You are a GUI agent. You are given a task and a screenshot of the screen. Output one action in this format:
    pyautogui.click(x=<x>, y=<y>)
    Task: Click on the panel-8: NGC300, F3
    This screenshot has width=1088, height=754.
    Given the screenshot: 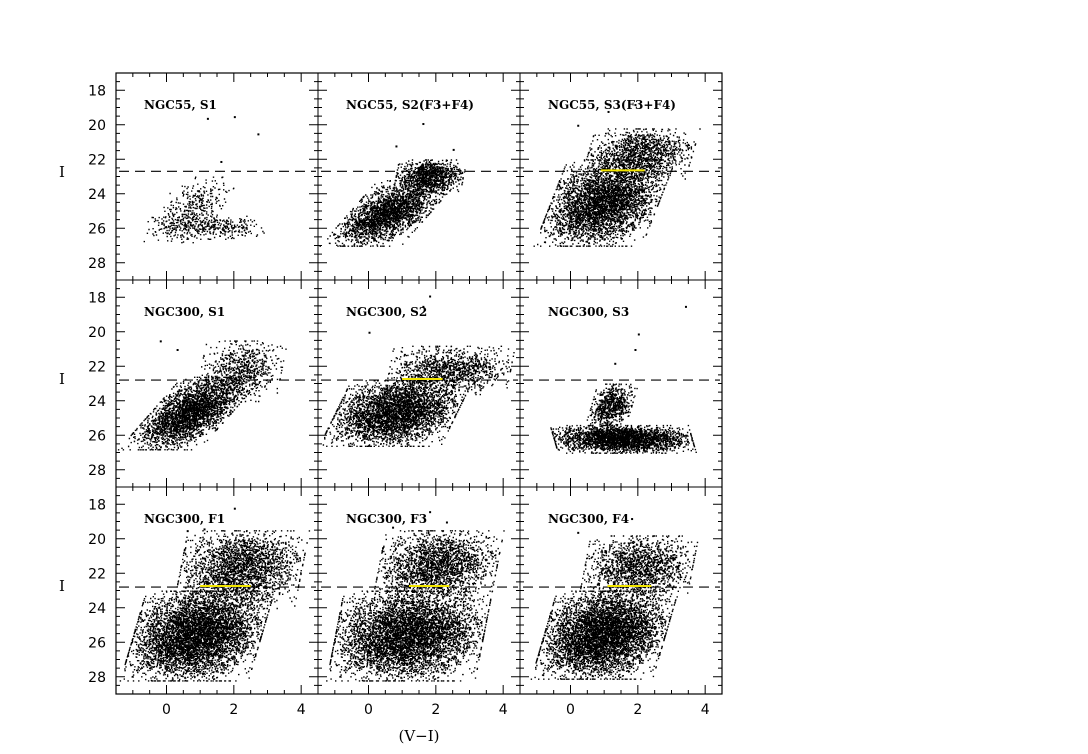 What is the action you would take?
    pyautogui.click(x=419, y=590)
    